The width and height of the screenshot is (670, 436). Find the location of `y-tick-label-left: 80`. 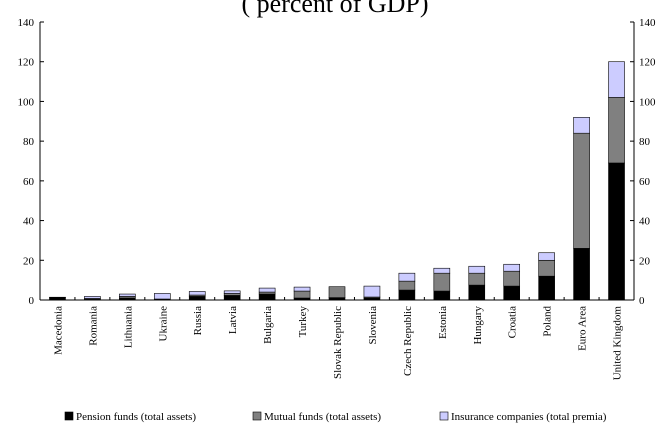

y-tick-label-left: 80 is located at coordinates (29, 142).